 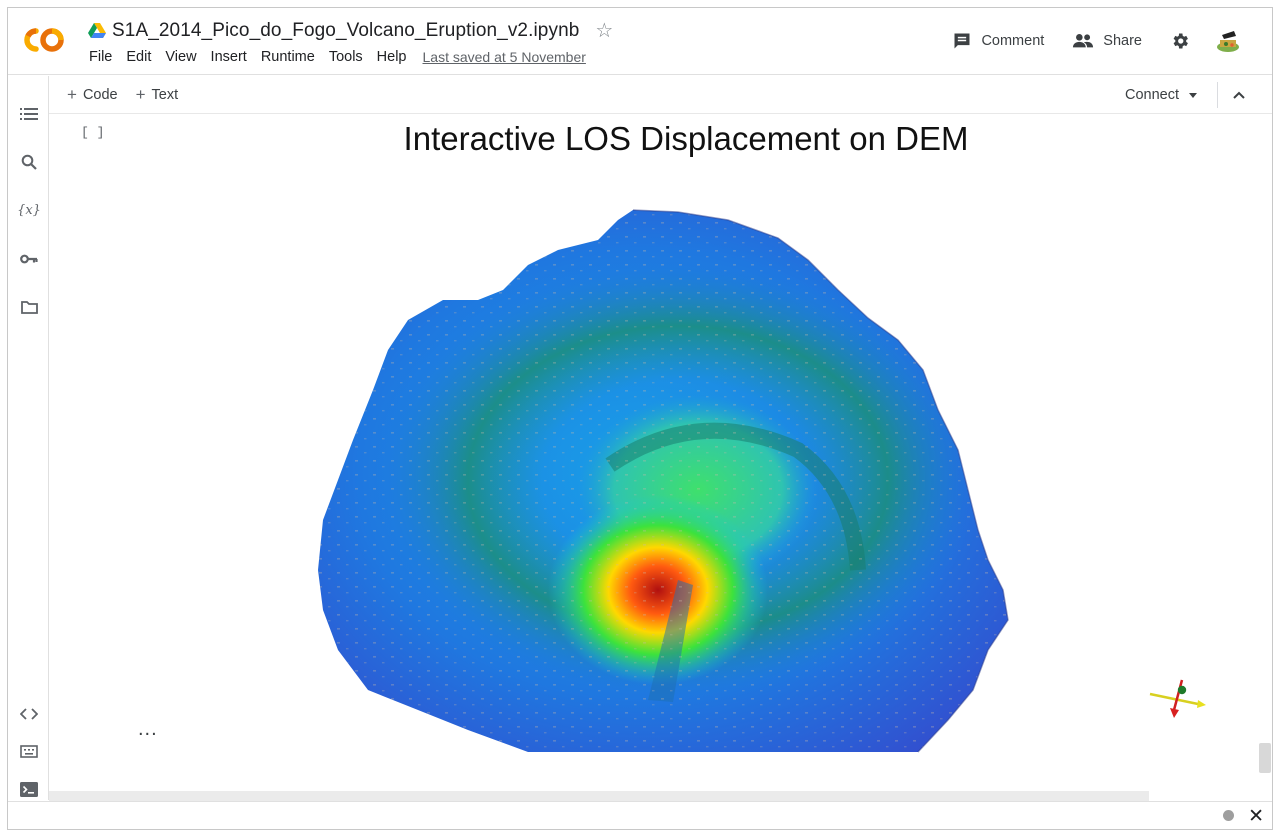 I want to click on folder-icon, so click(x=29, y=307).